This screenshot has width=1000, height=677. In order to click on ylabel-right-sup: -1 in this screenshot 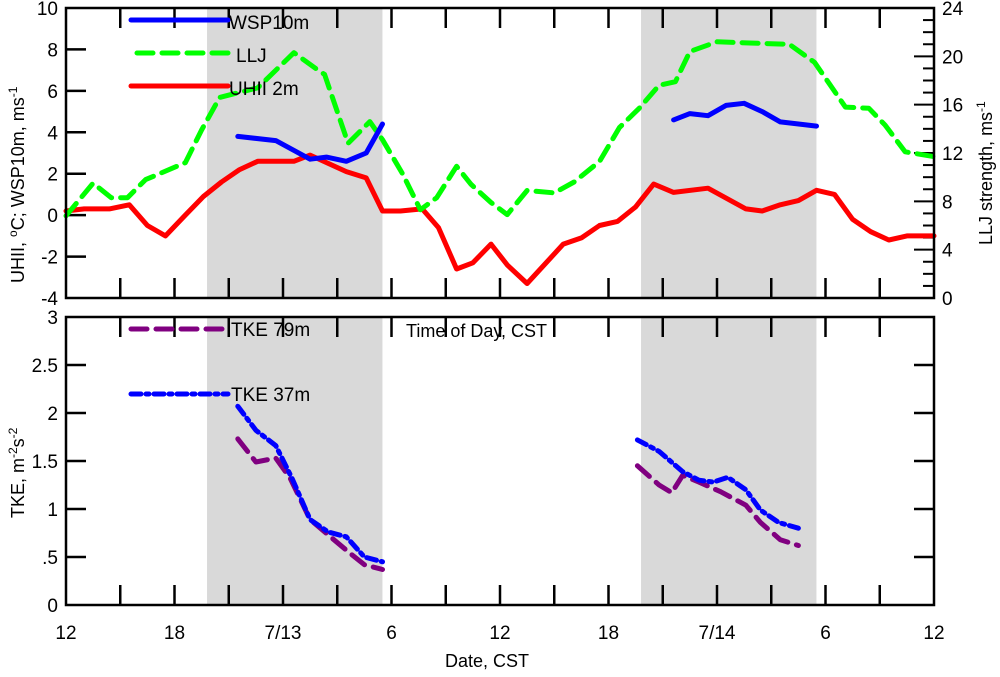, I will do `click(981, 106)`.